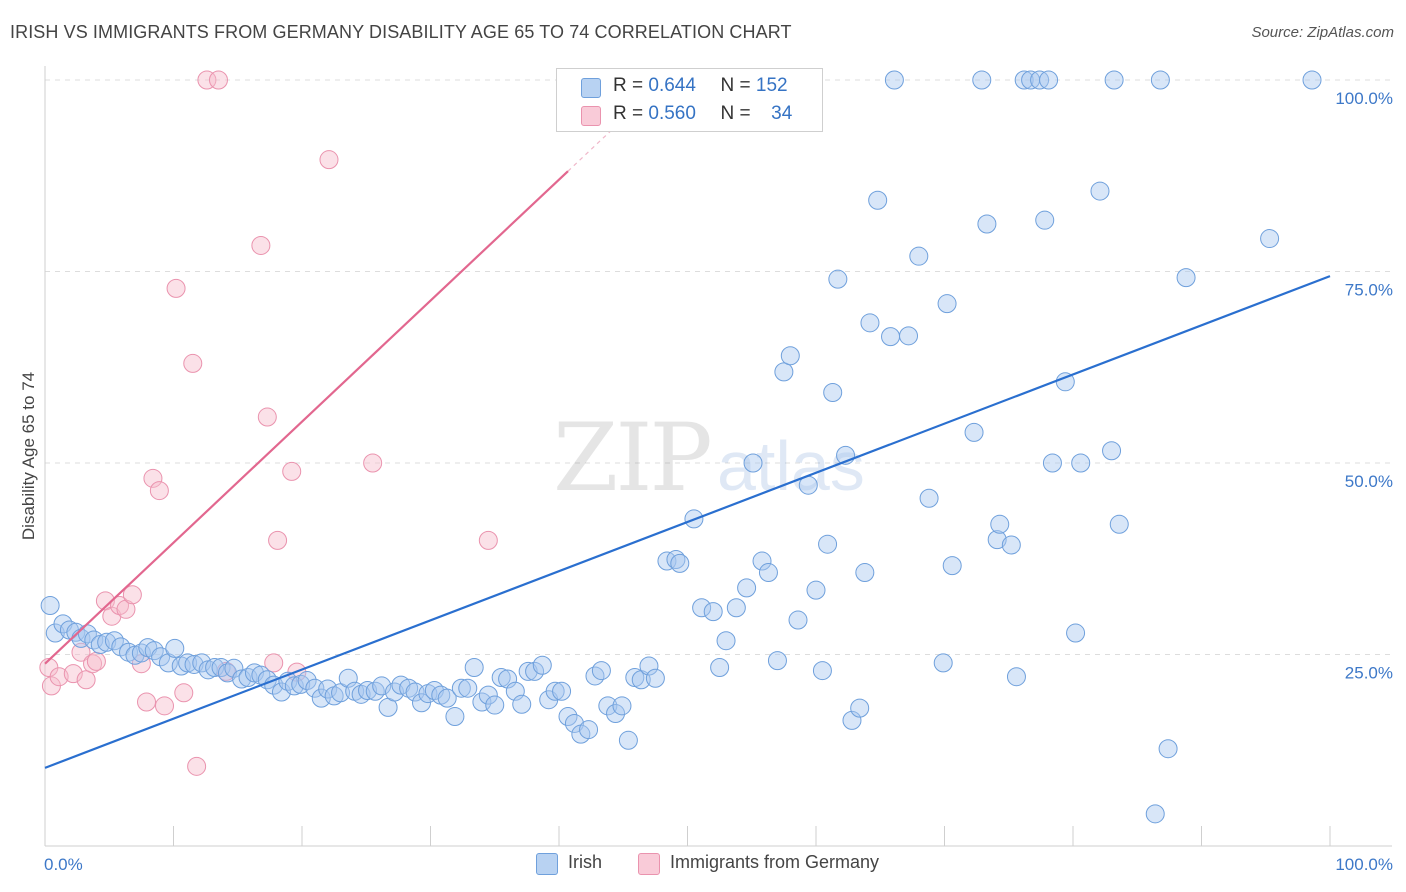 Image resolution: width=1406 pixels, height=892 pixels. What do you see at coordinates (771, 85) in the screenshot?
I see `irish-n-value: 152` at bounding box center [771, 85].